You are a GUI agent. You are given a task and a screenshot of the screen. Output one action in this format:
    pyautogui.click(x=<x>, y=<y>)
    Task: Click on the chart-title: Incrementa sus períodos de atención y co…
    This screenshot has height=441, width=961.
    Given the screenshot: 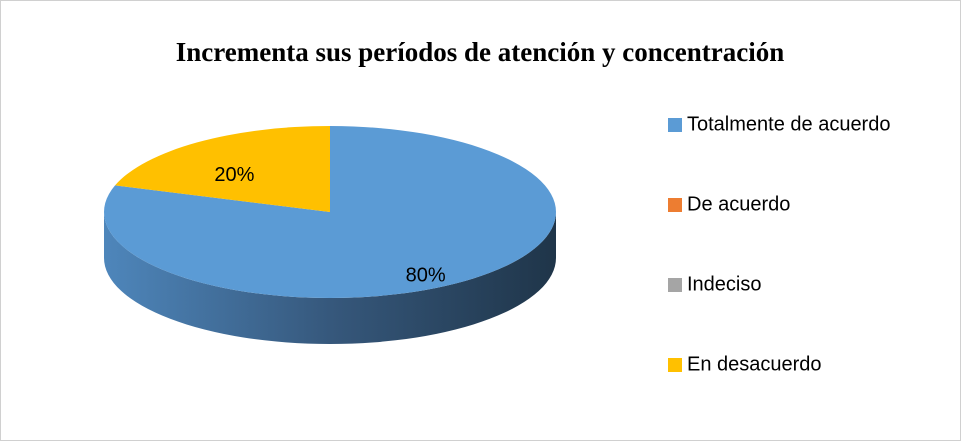 What is the action you would take?
    pyautogui.click(x=480, y=52)
    